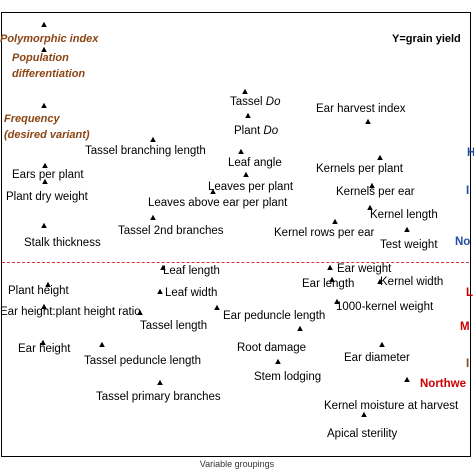 This screenshot has width=474, height=474. What do you see at coordinates (443, 384) in the screenshot?
I see `region-label: Northwe` at bounding box center [443, 384].